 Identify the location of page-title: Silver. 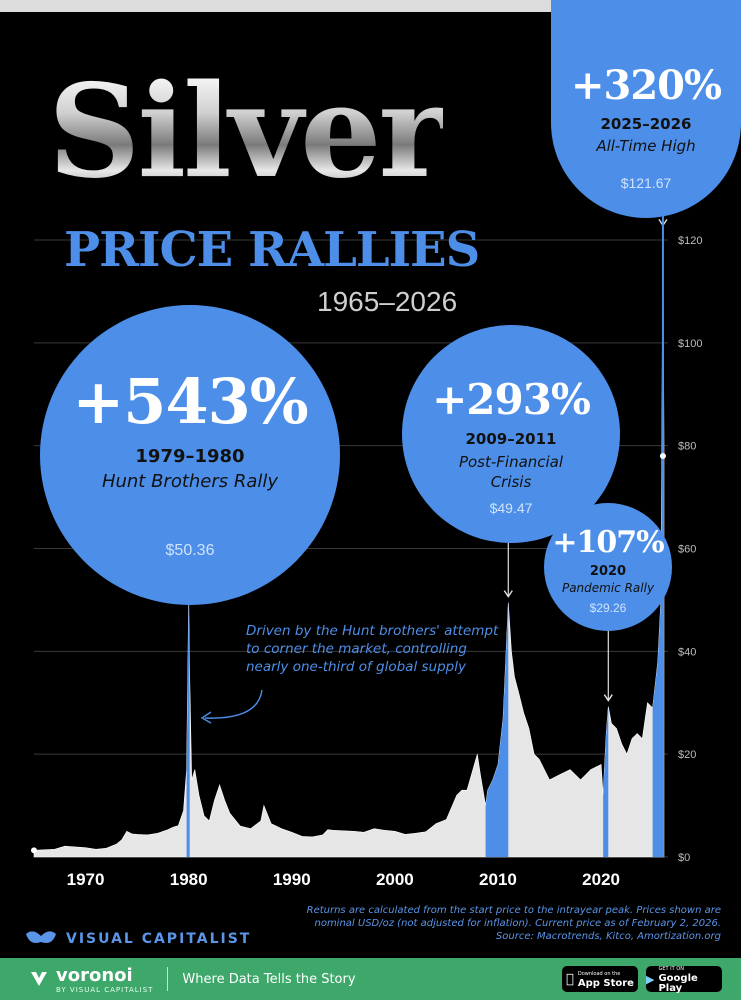
(247, 132).